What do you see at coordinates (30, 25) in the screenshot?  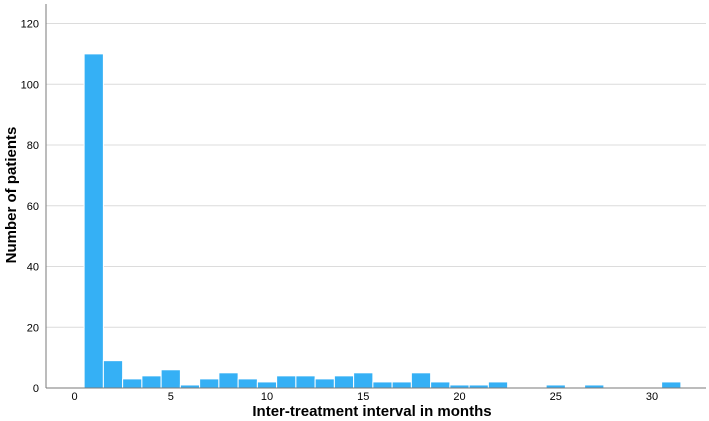 I see `y-tick-label: 120` at bounding box center [30, 25].